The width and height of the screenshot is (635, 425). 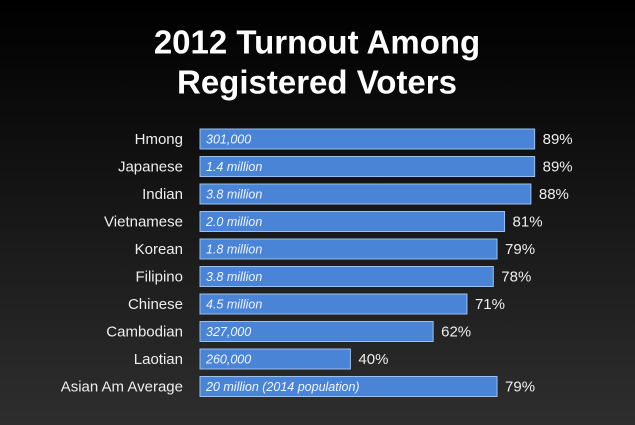 What do you see at coordinates (150, 166) in the screenshot?
I see `category-label: Japanese` at bounding box center [150, 166].